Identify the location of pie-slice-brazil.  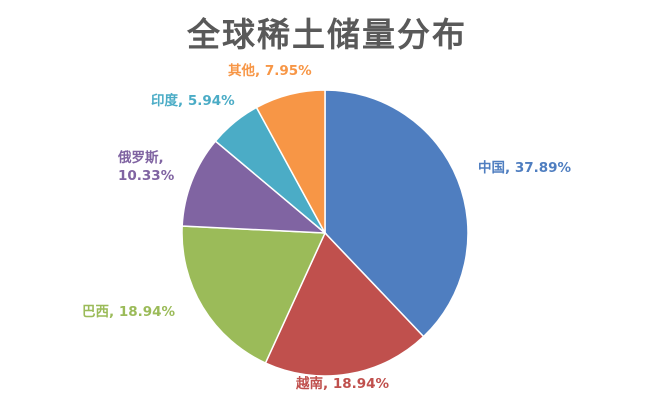
(254, 295).